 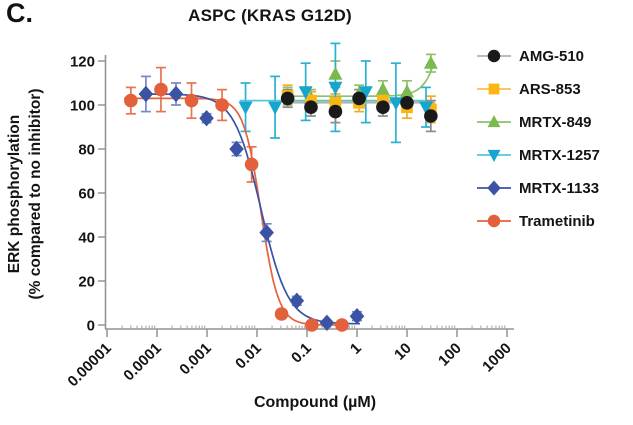 I want to click on legend-item-mrtx-1257: MRTX-1257, so click(x=538, y=155).